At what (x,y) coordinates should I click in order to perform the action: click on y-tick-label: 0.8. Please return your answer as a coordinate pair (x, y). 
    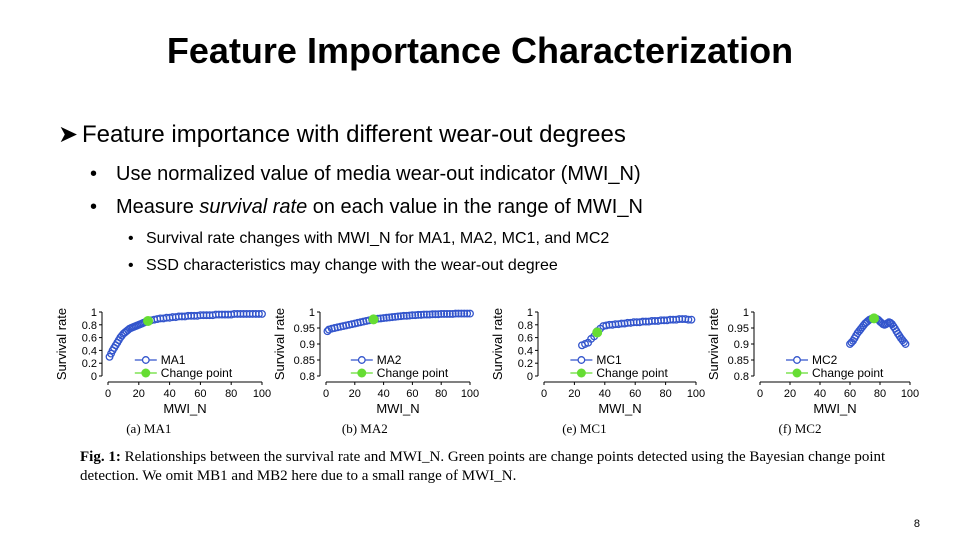
    Looking at the image, I should click on (741, 377).